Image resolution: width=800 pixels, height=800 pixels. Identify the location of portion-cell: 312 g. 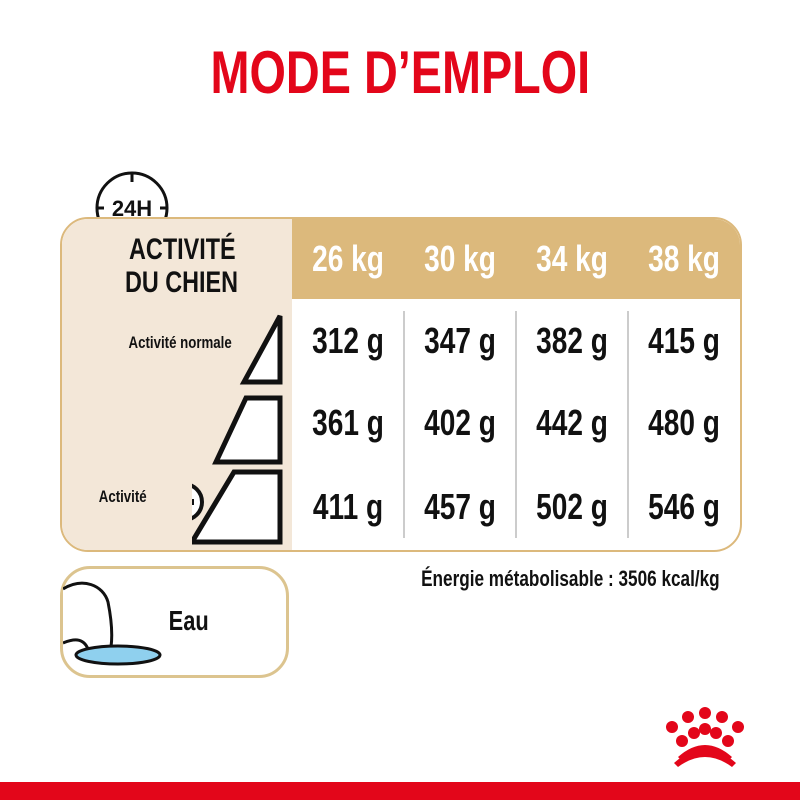
(348, 340).